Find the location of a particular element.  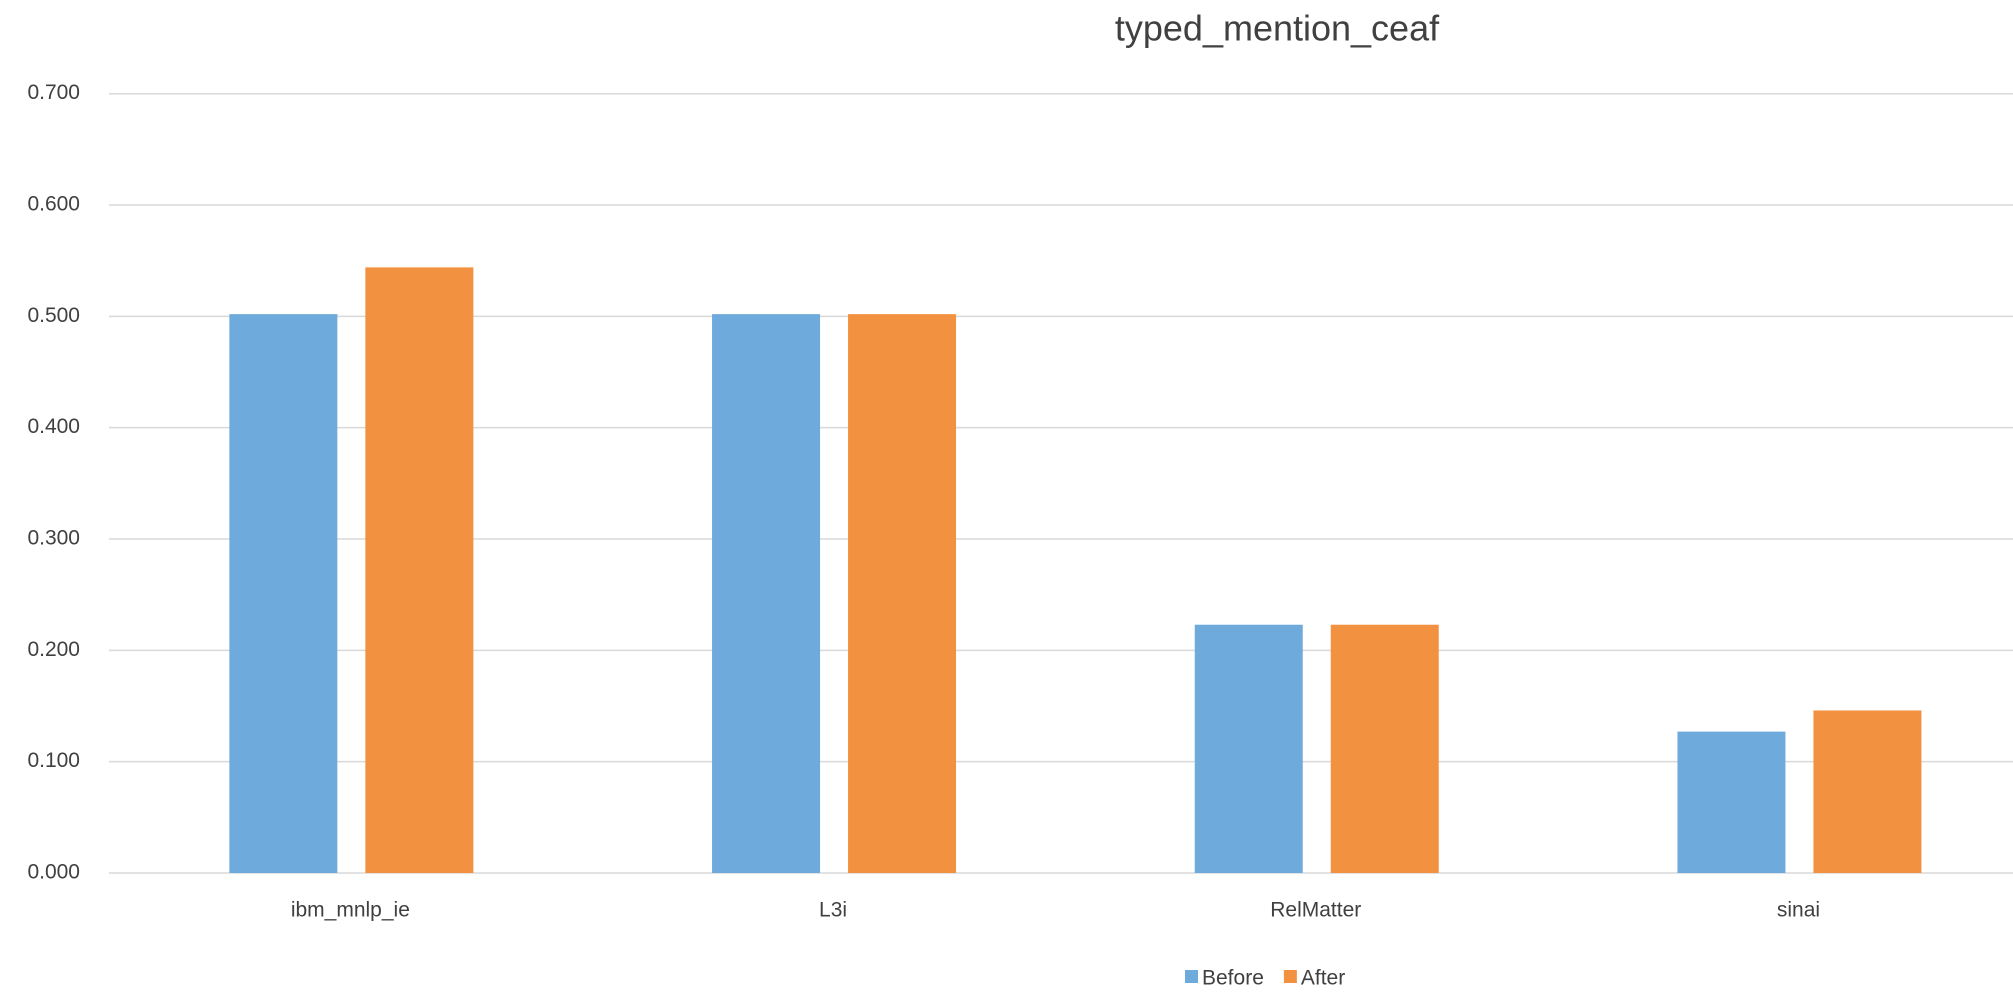

x-tick-label: RelMatter is located at coordinates (1315, 910).